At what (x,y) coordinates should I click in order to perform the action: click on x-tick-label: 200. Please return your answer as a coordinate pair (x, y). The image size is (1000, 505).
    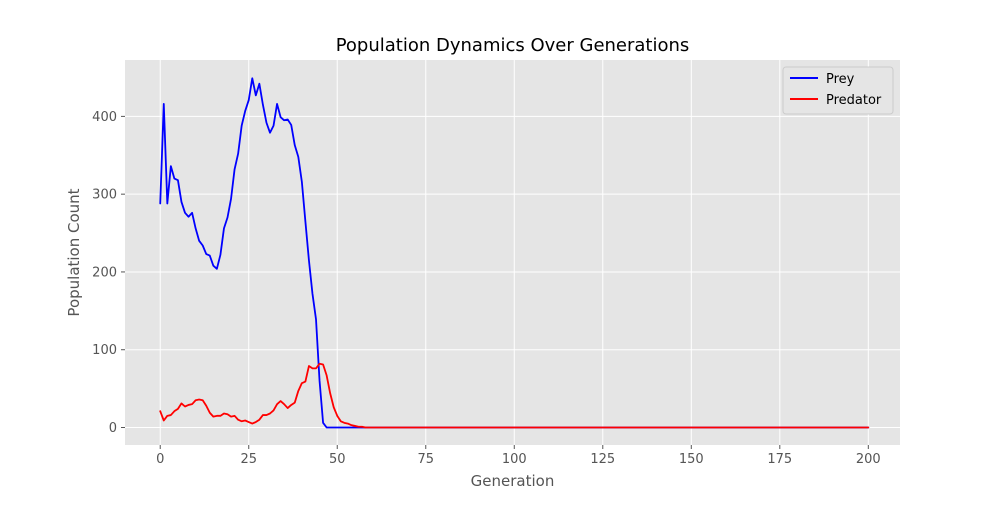
    Looking at the image, I should click on (868, 459).